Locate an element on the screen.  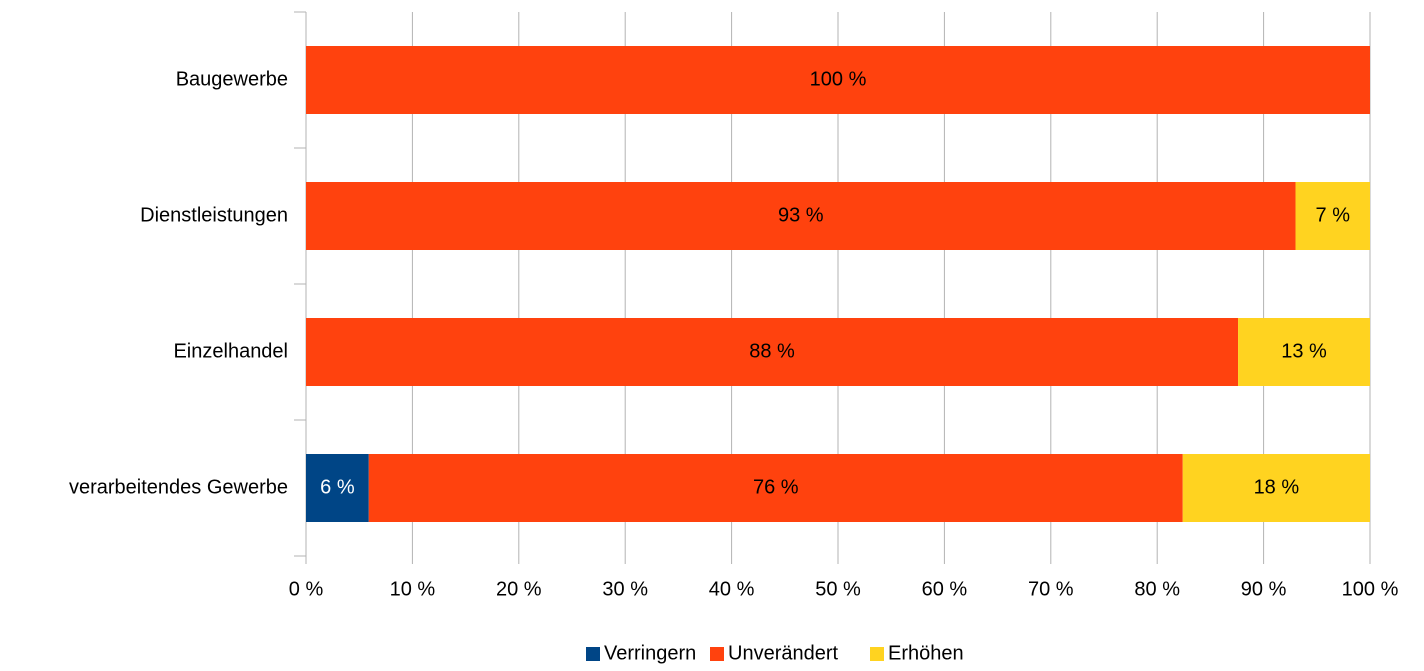
y-tick-label: verarbeitendes Gewerbe is located at coordinates (178, 487).